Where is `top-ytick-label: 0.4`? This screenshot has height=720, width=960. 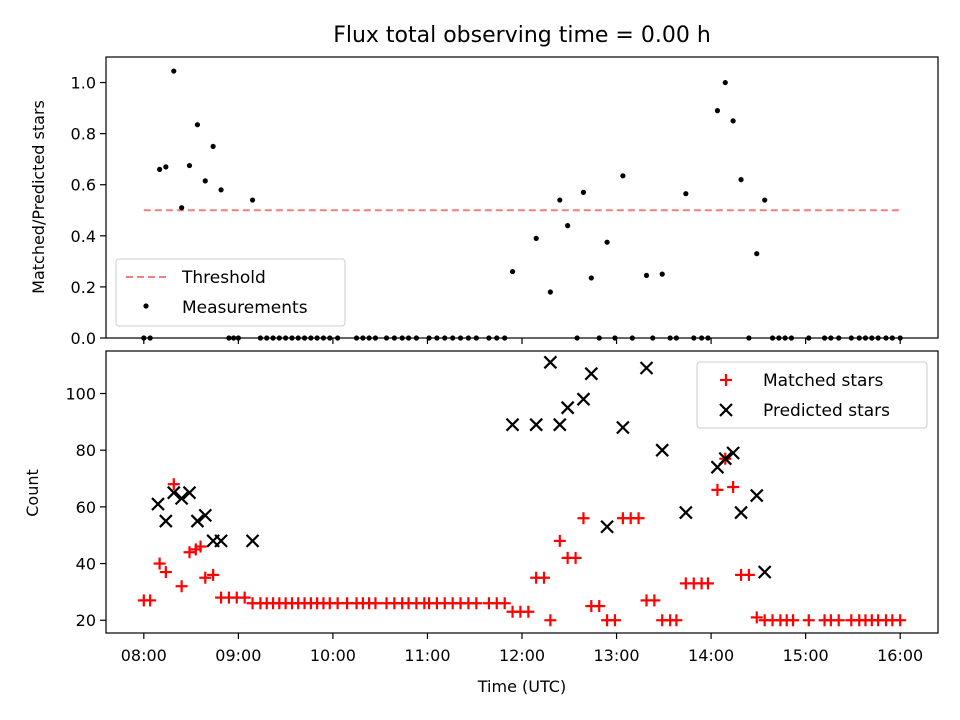
top-ytick-label: 0.4 is located at coordinates (83, 236).